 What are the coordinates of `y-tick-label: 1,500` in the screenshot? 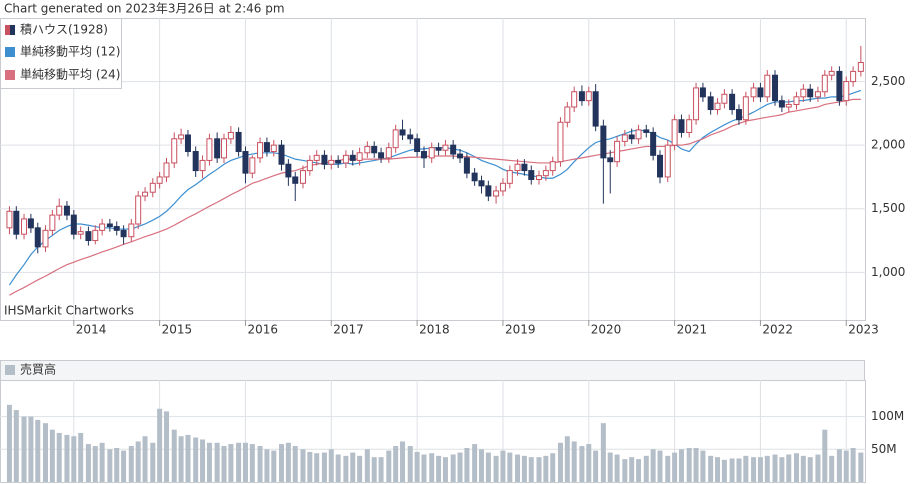 It's located at (888, 208).